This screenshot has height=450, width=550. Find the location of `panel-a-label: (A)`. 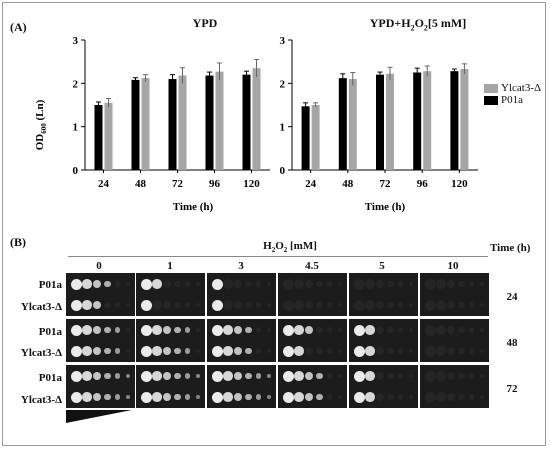

panel-a-label: (A) is located at coordinates (18, 27).